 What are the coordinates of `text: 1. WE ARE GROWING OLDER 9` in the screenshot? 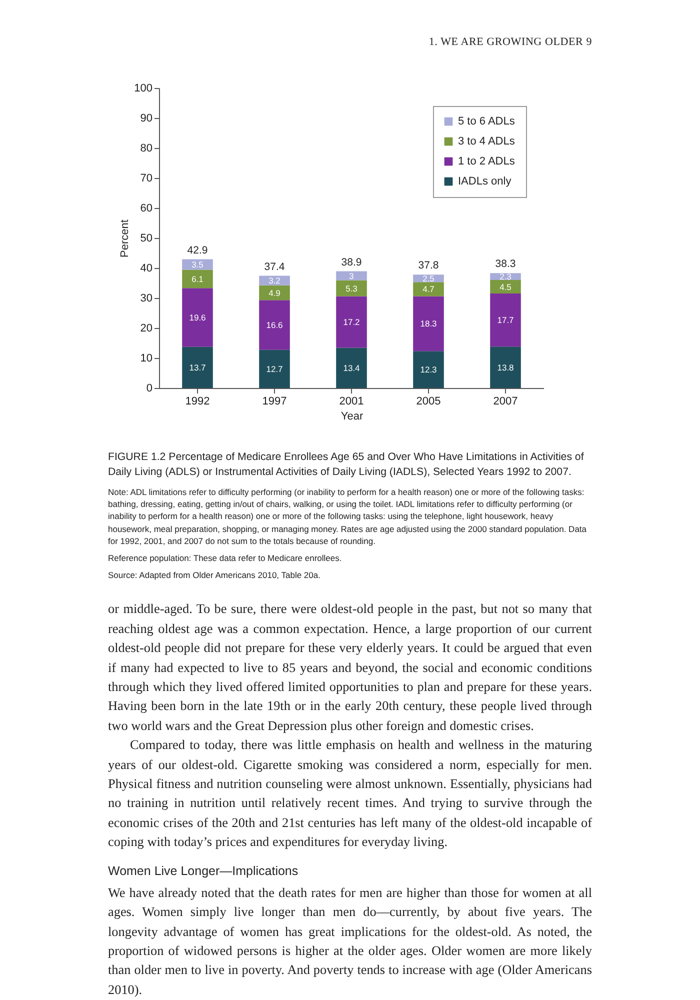 It's located at (510, 42).